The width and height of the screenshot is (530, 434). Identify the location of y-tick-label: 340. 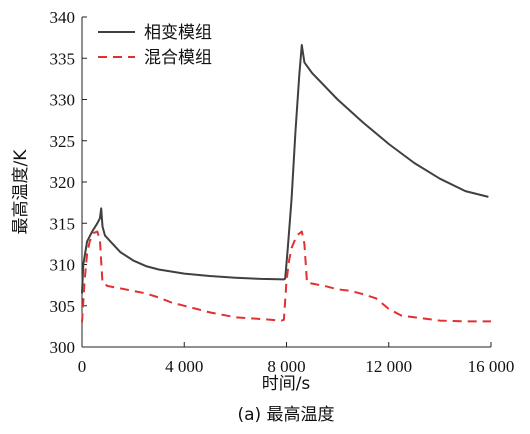
(63, 17).